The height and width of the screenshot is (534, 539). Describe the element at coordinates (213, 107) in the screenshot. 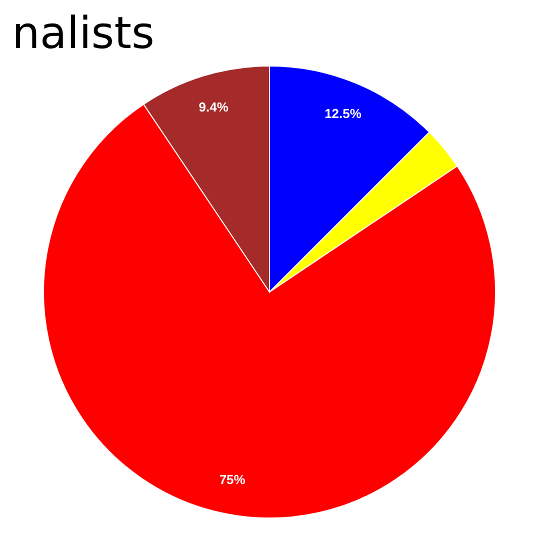

I see `data-label: 9.4%` at that location.